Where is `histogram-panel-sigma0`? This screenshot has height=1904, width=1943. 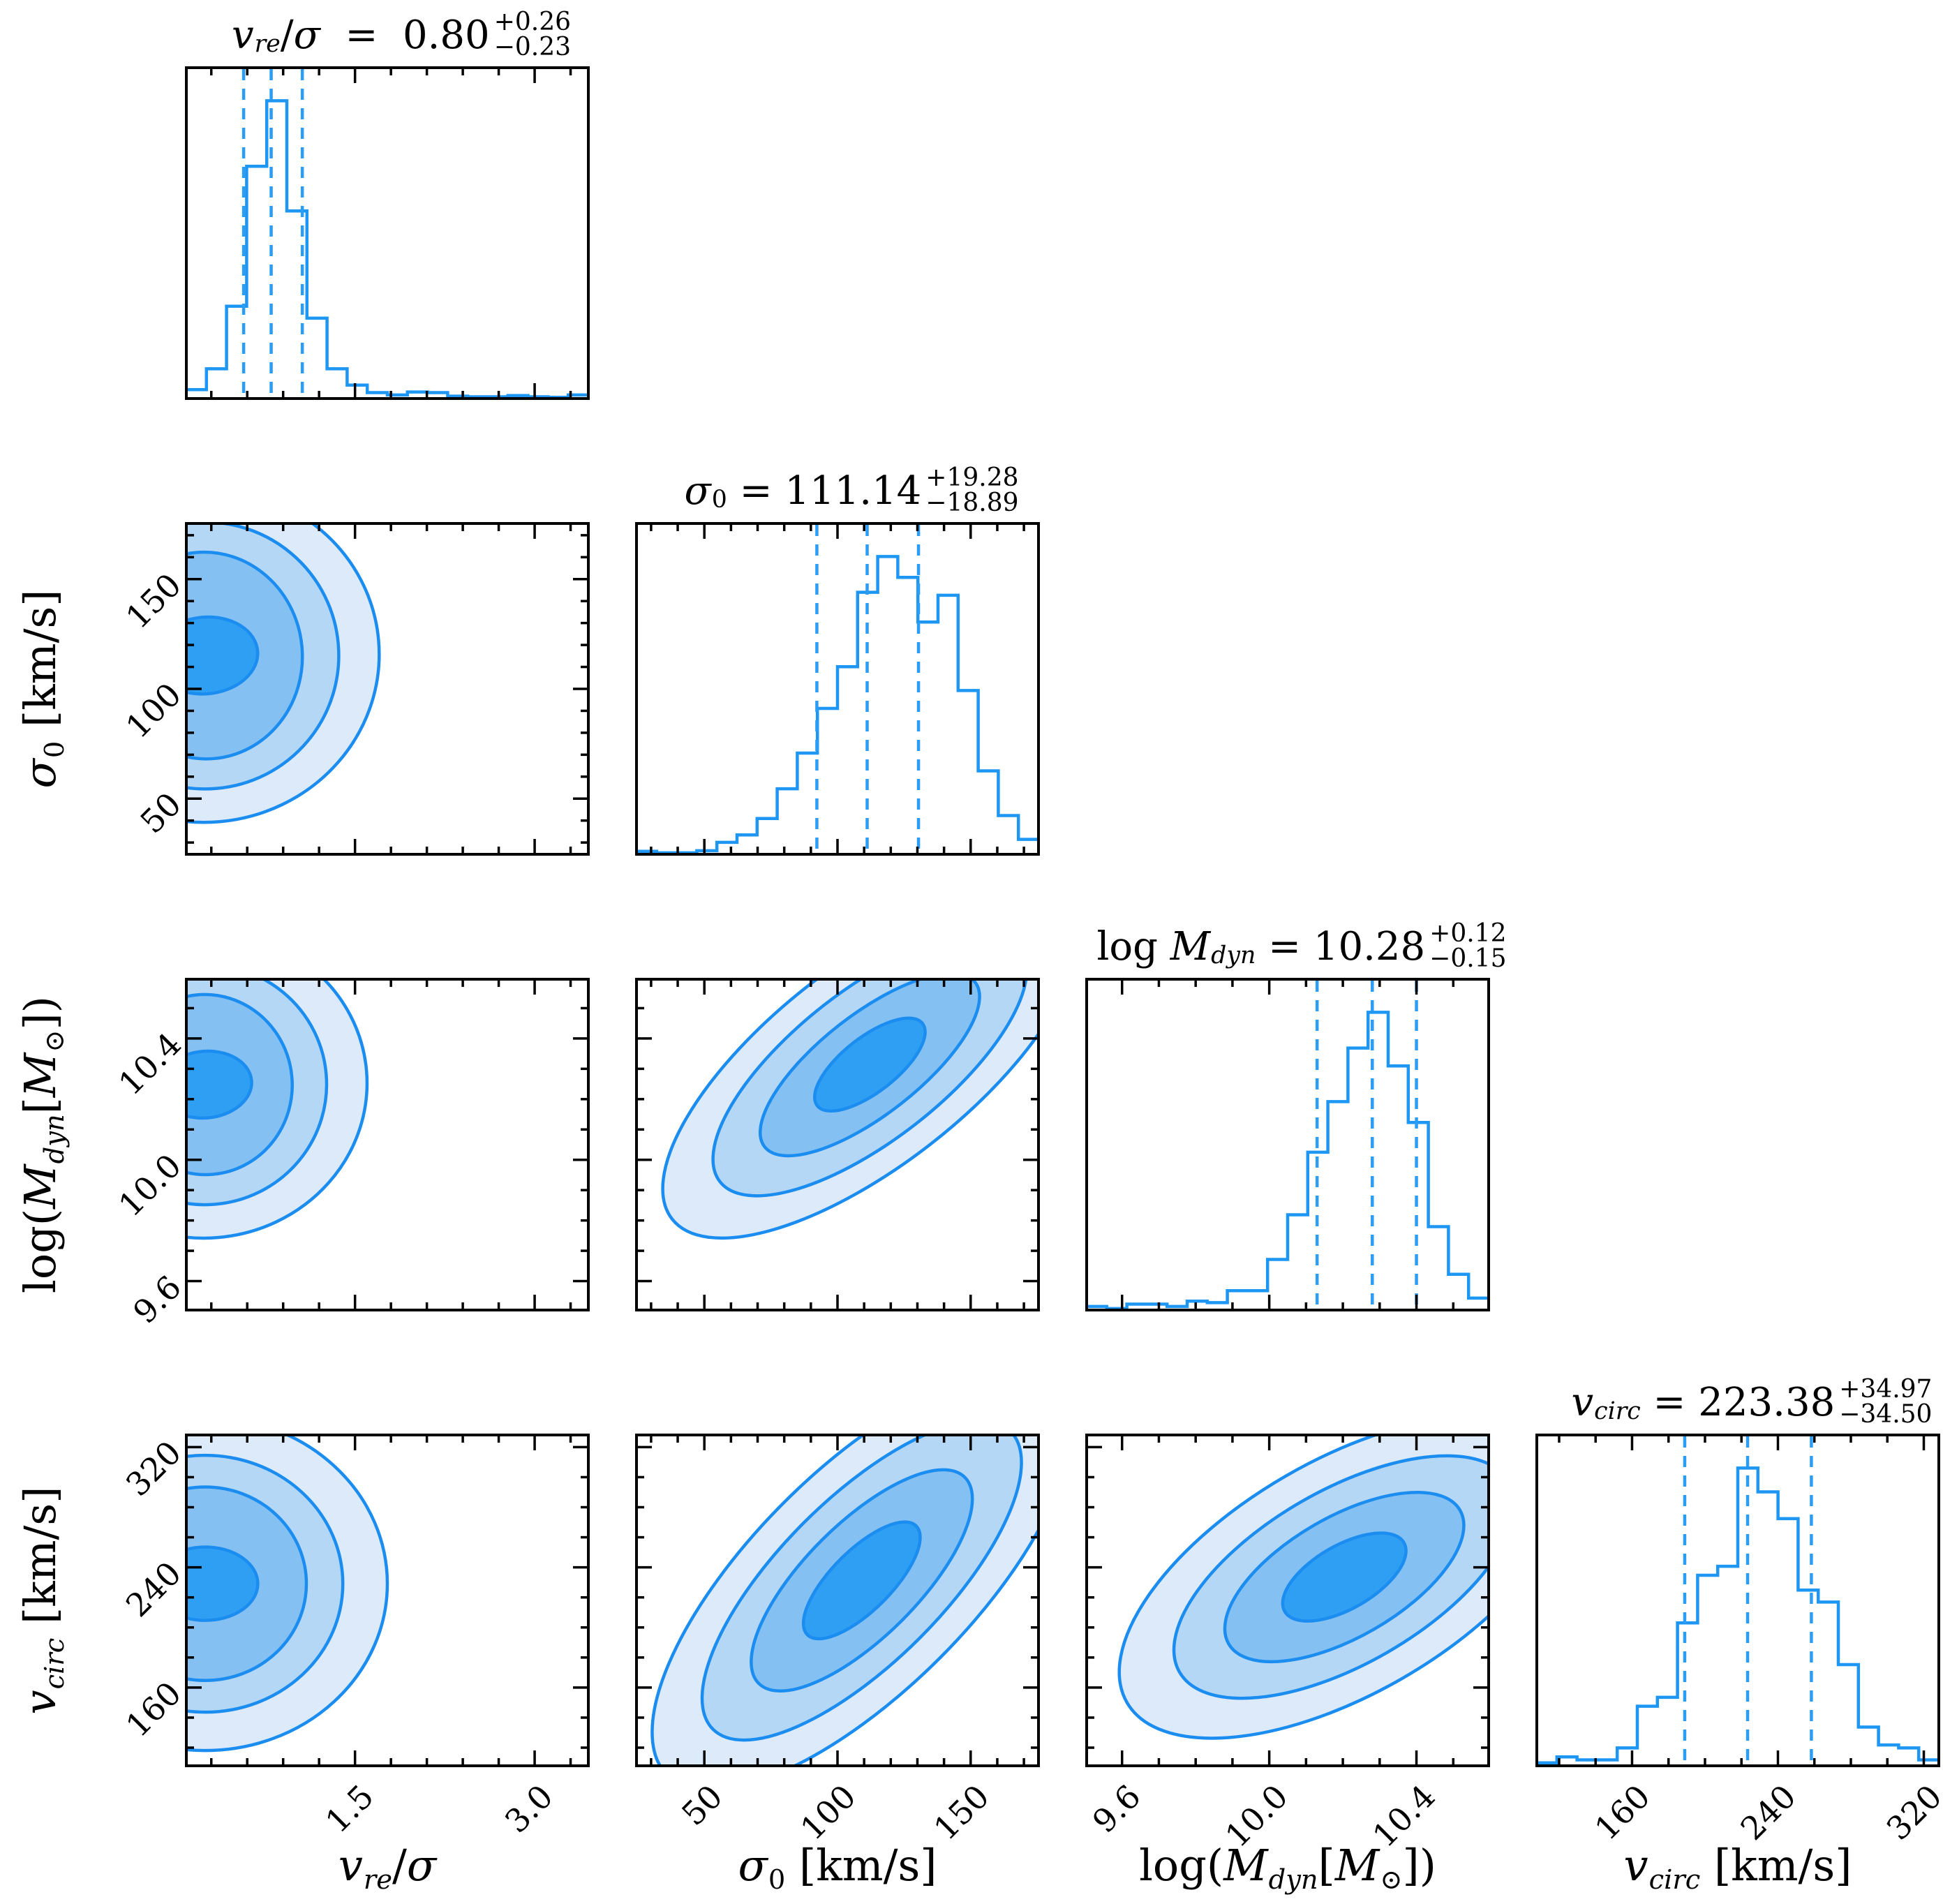
histogram-panel-sigma0 is located at coordinates (837, 689).